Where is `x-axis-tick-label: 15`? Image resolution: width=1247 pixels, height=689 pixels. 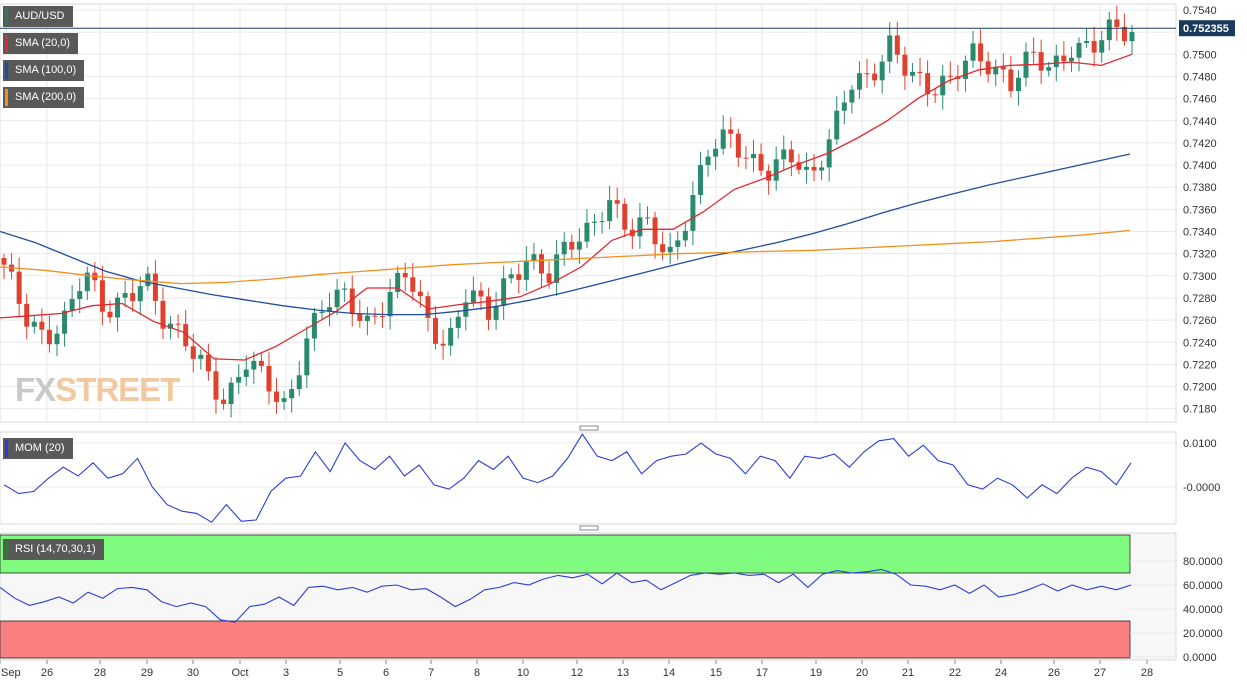
x-axis-tick-label: 15 is located at coordinates (716, 673).